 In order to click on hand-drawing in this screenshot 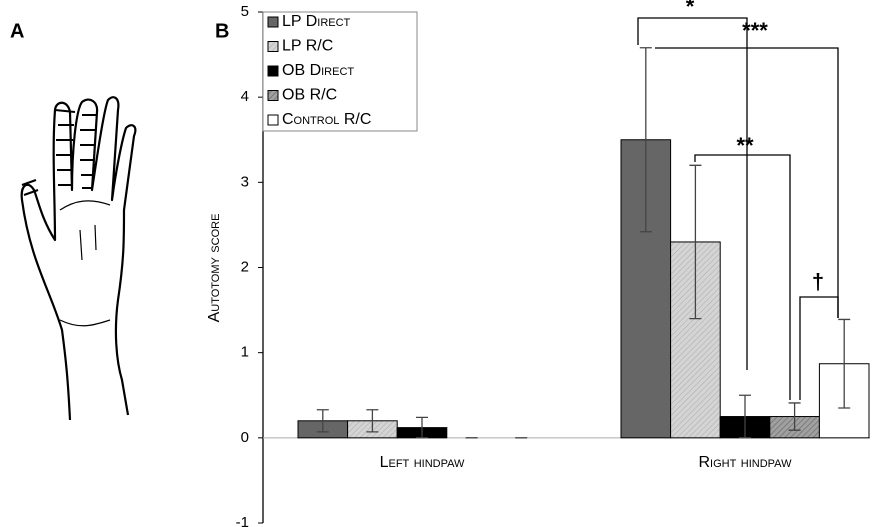, I will do `click(78, 258)`.